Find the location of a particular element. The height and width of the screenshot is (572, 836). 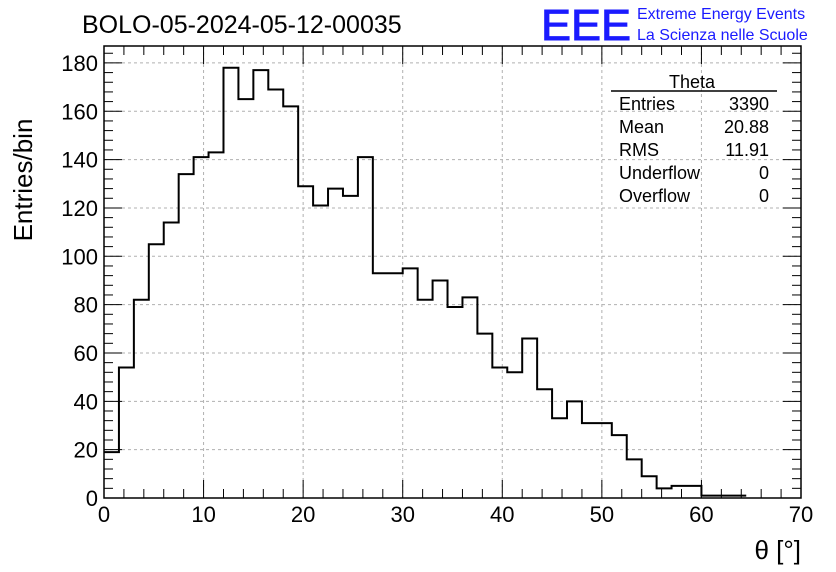

x-tick-label: 30 is located at coordinates (402, 514).